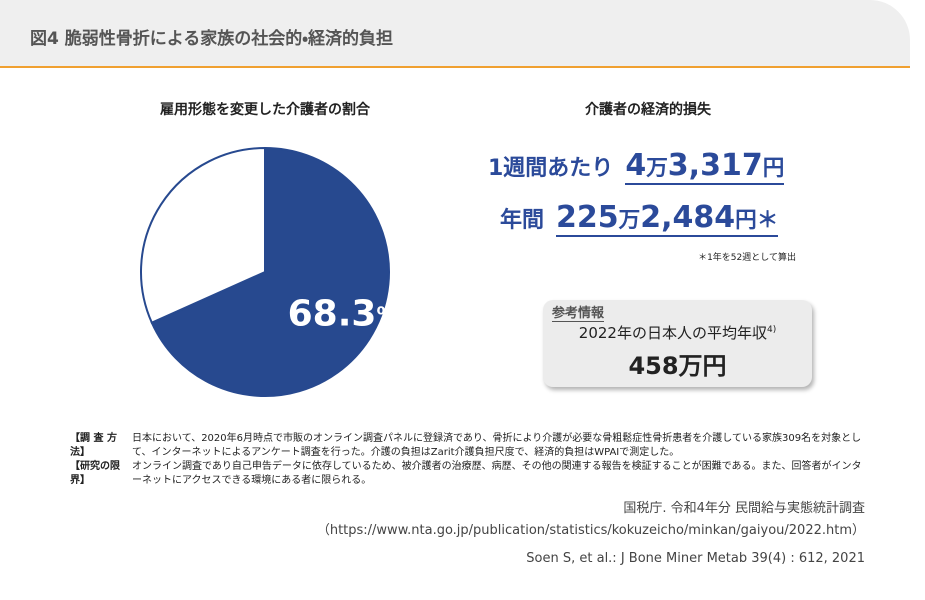 The height and width of the screenshot is (600, 925). I want to click on note-head: 【研究の限界】, so click(95, 473).